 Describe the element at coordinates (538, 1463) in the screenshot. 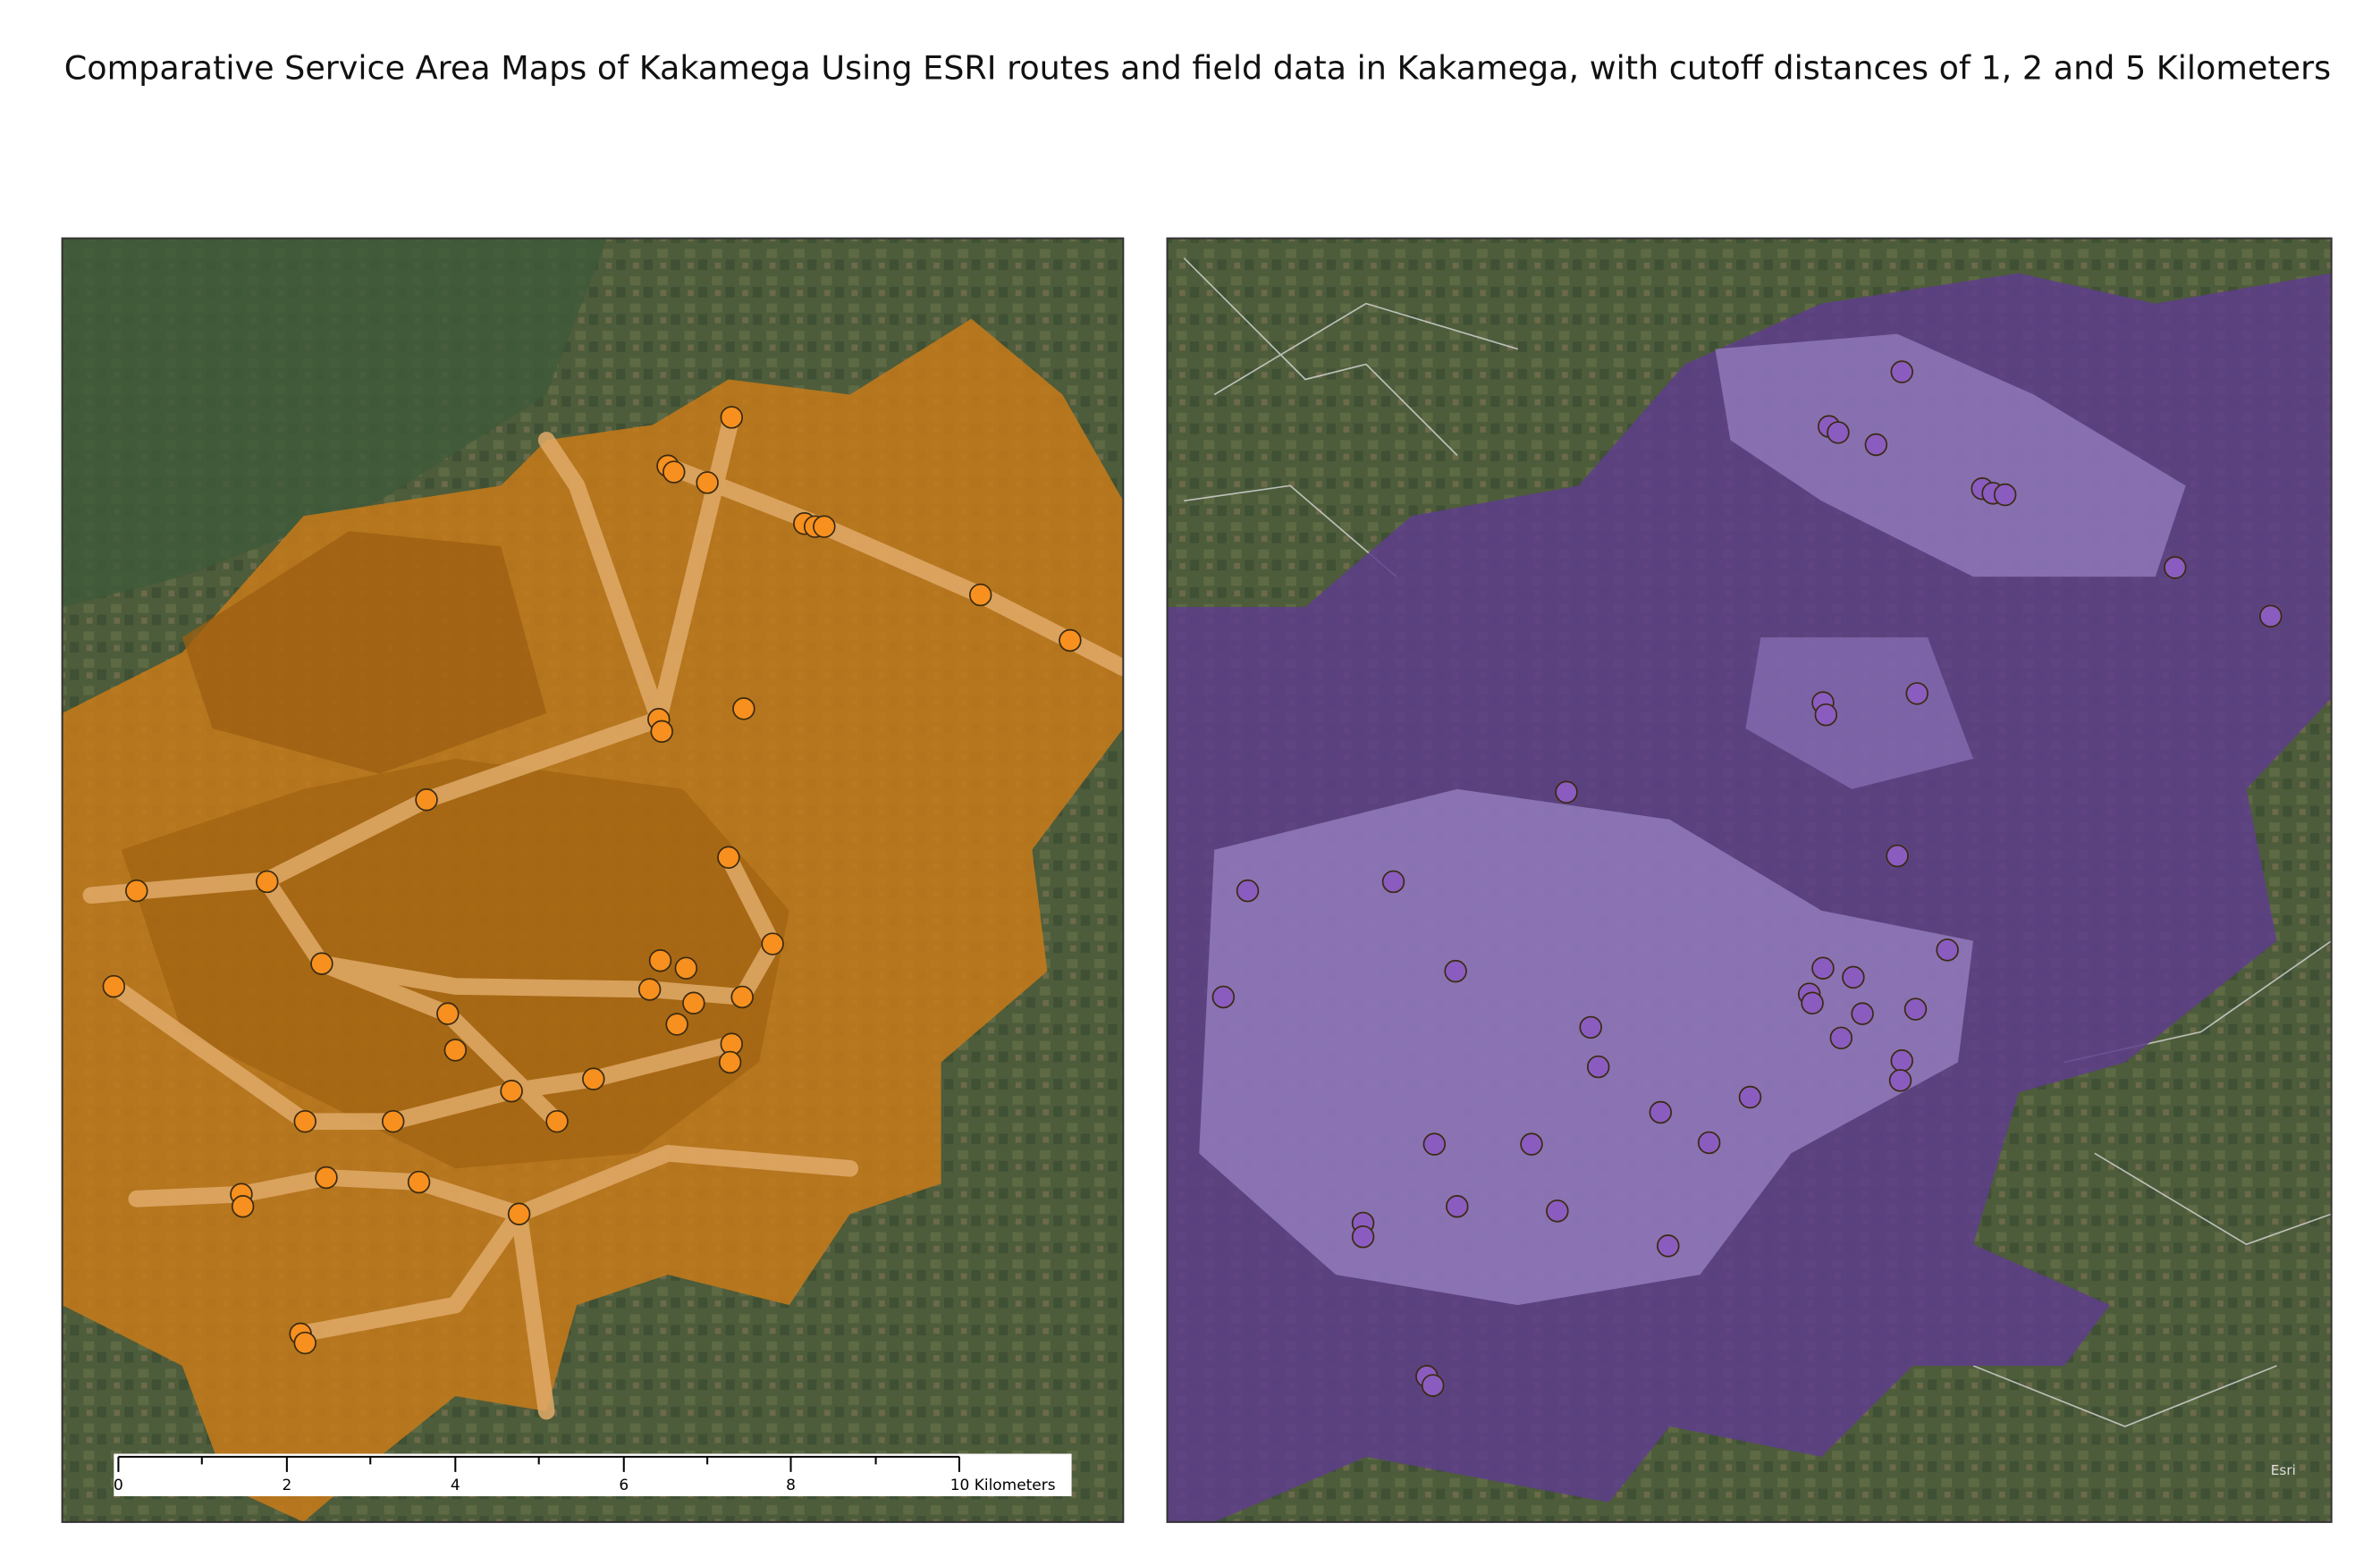

I see `scale-ticks` at that location.